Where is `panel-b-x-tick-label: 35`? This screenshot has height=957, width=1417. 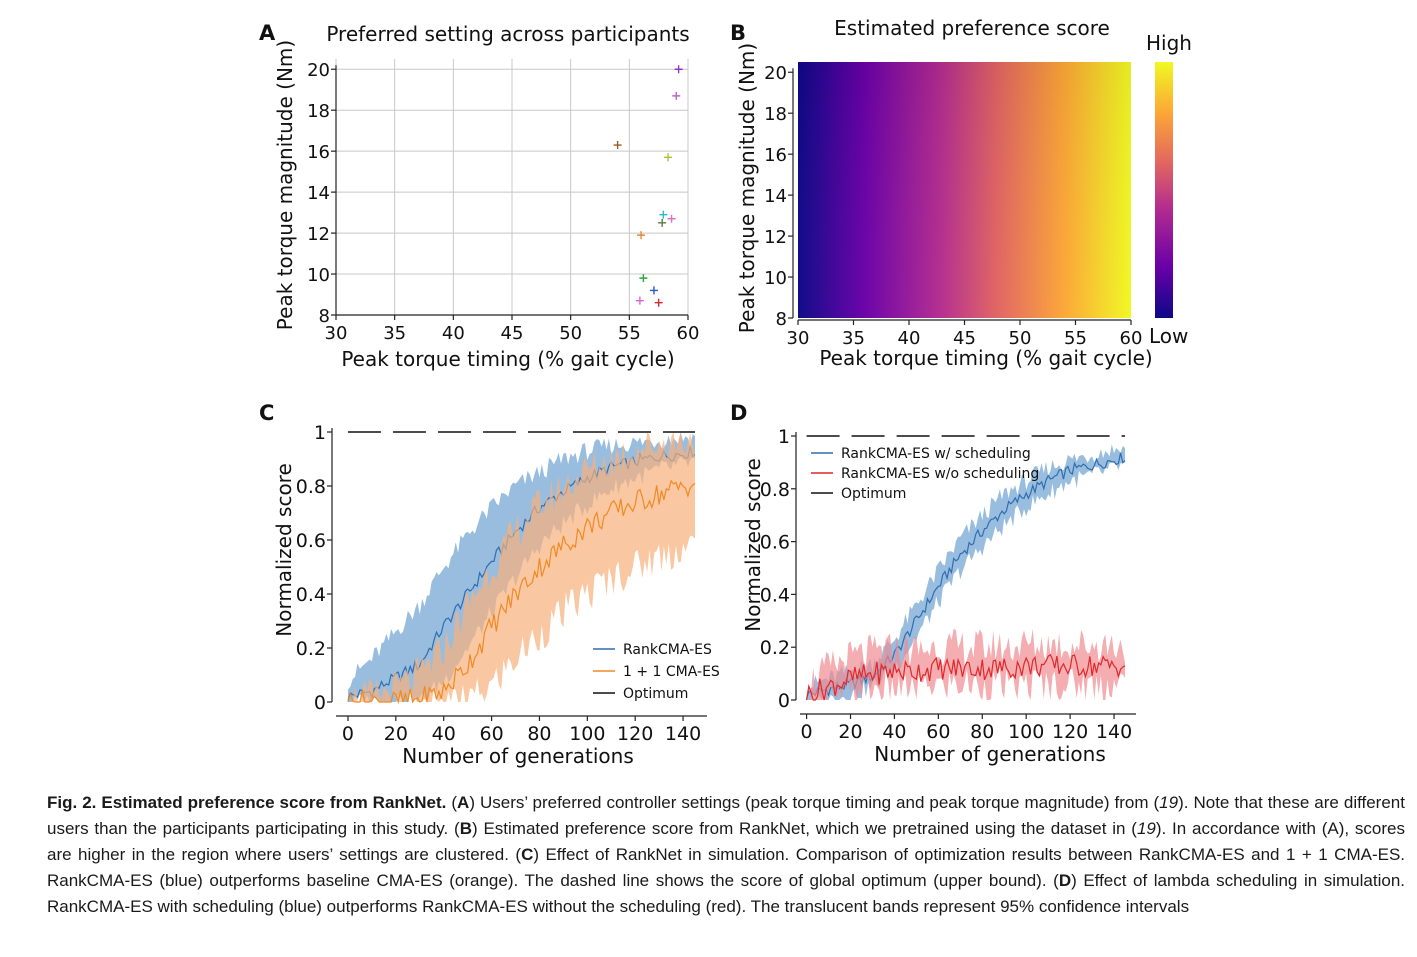
panel-b-x-tick-label: 35 is located at coordinates (853, 338).